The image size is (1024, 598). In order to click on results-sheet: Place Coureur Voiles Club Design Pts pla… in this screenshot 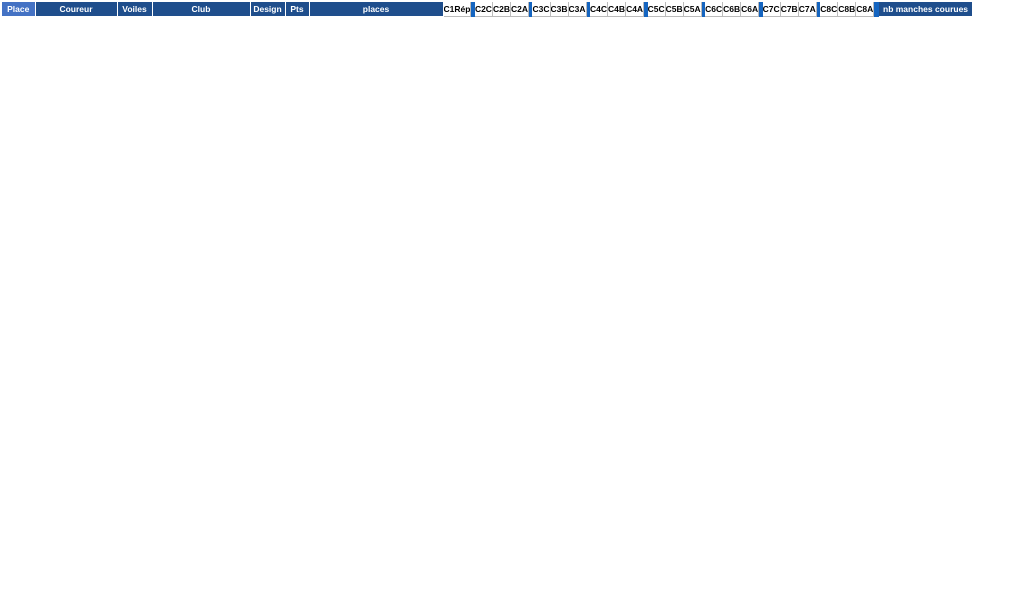, I will do `click(488, 9)`.